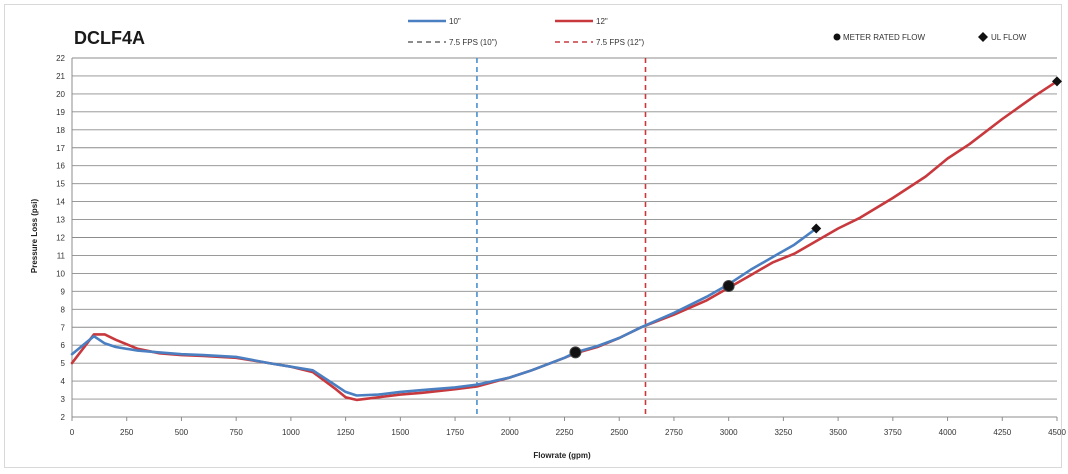 The width and height of the screenshot is (1068, 474). Describe the element at coordinates (291, 432) in the screenshot. I see `x-tick-label: 1000` at that location.